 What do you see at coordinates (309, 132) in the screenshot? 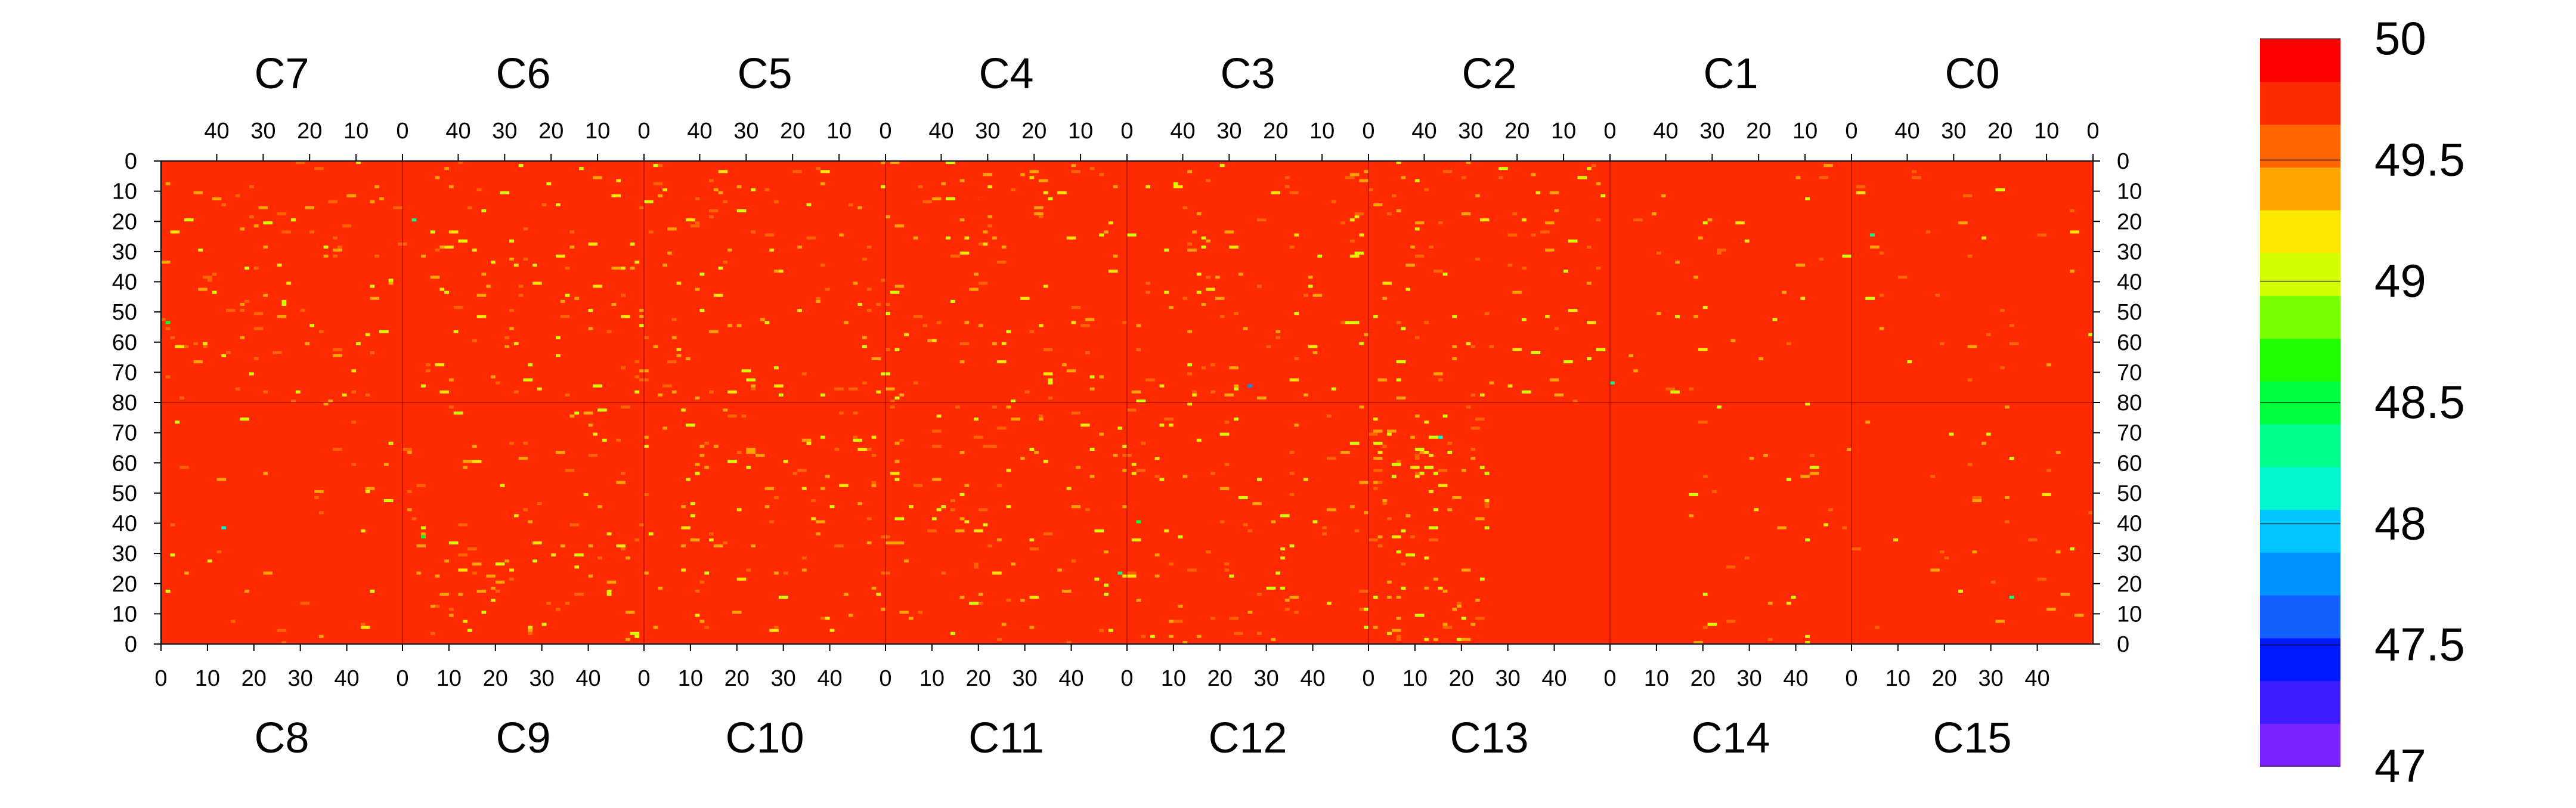
I see `top-x-tick-label: 20` at bounding box center [309, 132].